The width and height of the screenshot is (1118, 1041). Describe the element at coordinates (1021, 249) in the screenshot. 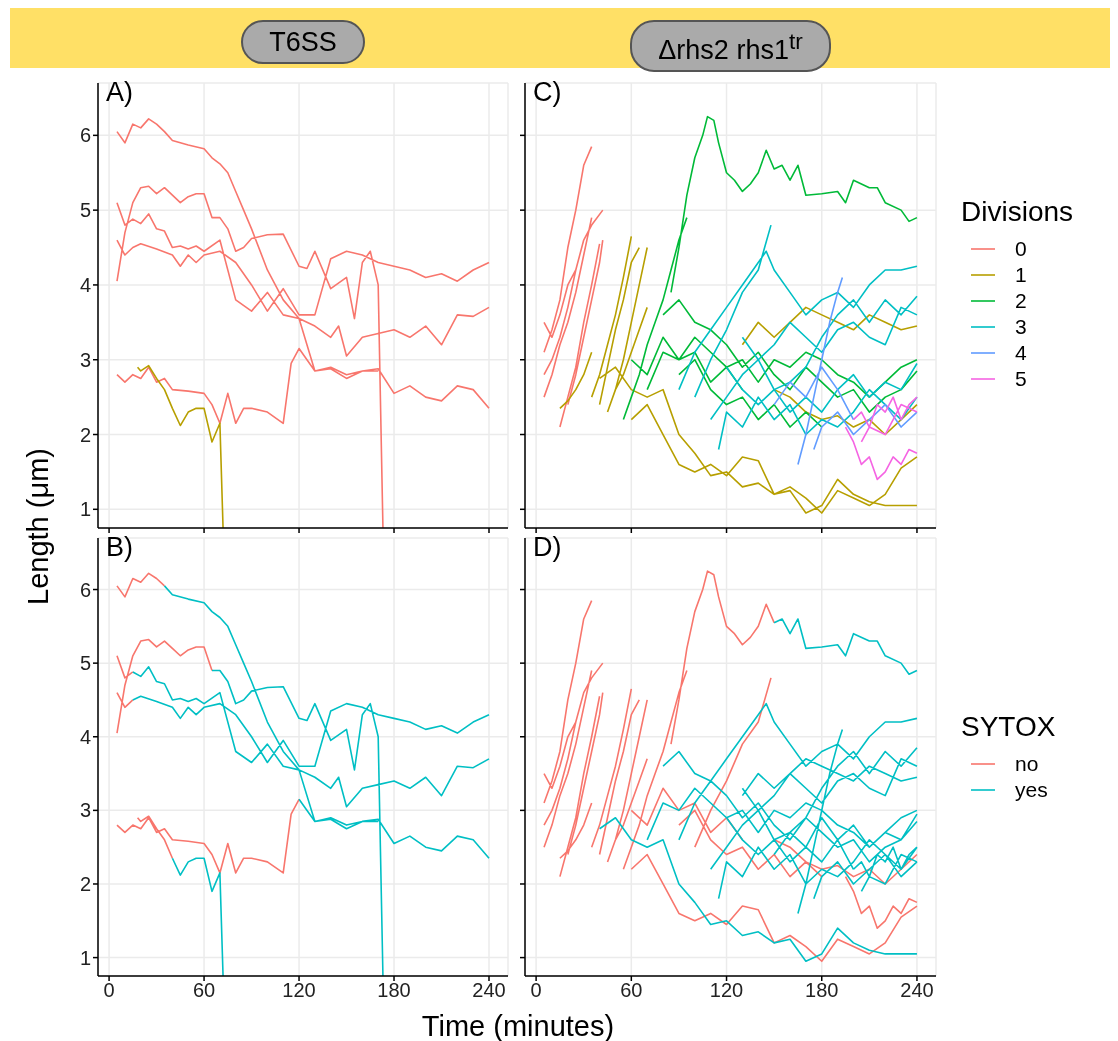

I see `legend-label: 0` at that location.